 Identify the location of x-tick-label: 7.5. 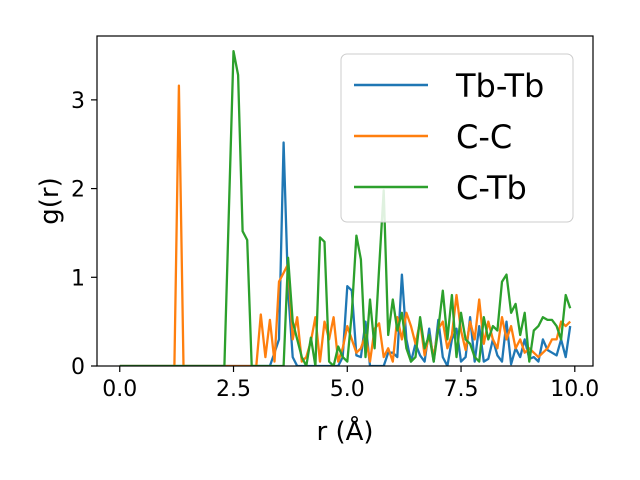
(461, 389).